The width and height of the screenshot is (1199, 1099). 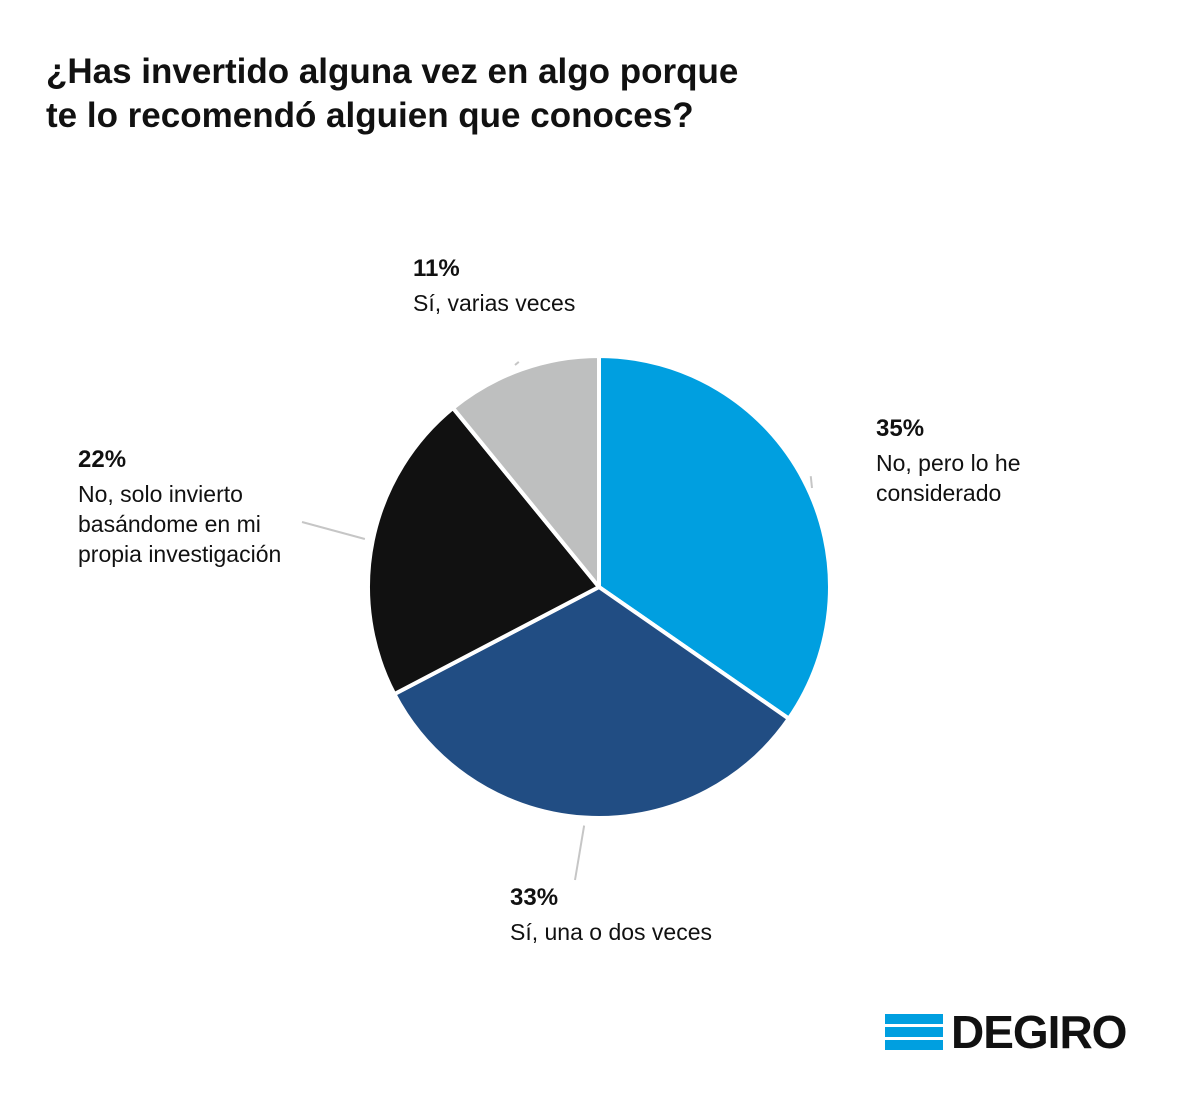 What do you see at coordinates (370, 115) in the screenshot?
I see `chart-title-line-2: te lo recomendó alguien que conoces?` at bounding box center [370, 115].